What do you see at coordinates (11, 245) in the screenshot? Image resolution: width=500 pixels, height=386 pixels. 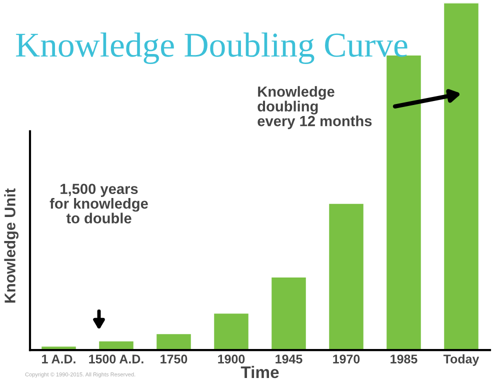 I see `y-axis-title: Knowledge Unit` at bounding box center [11, 245].